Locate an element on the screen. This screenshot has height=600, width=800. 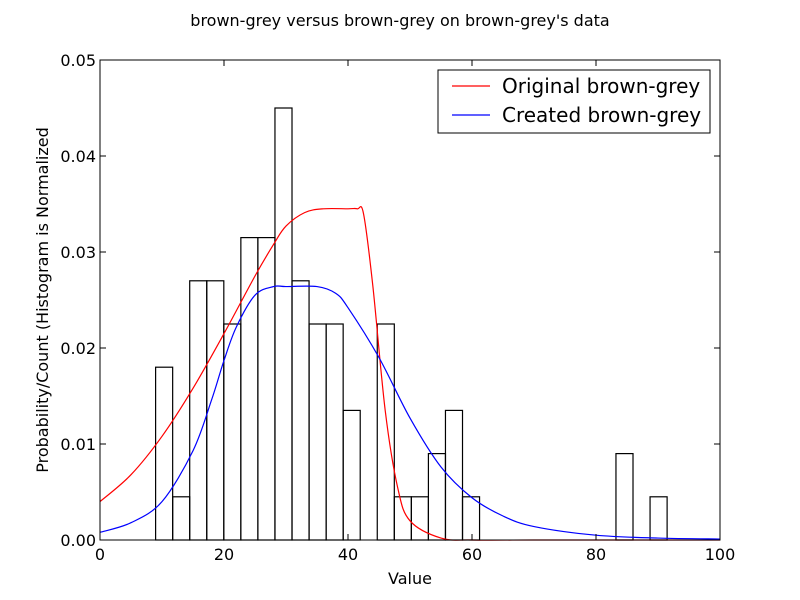
x-tick-label-3: 60 is located at coordinates (472, 554).